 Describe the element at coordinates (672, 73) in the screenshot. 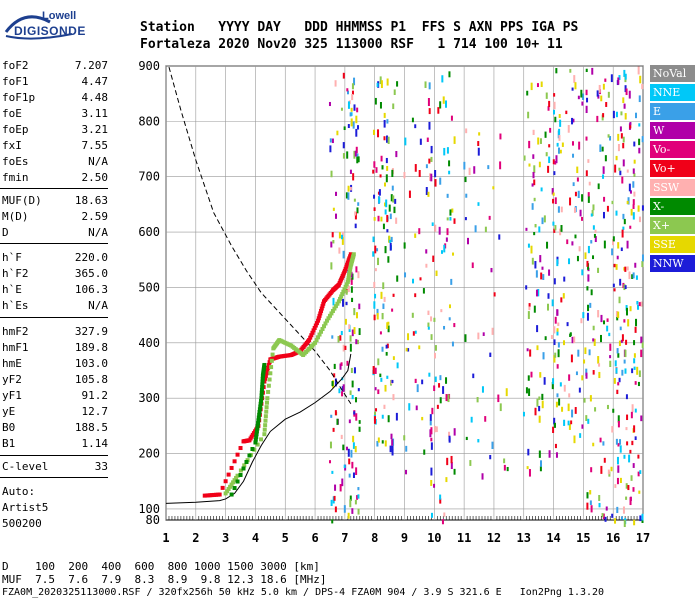

I see `legend-item-noval: NoVal` at that location.